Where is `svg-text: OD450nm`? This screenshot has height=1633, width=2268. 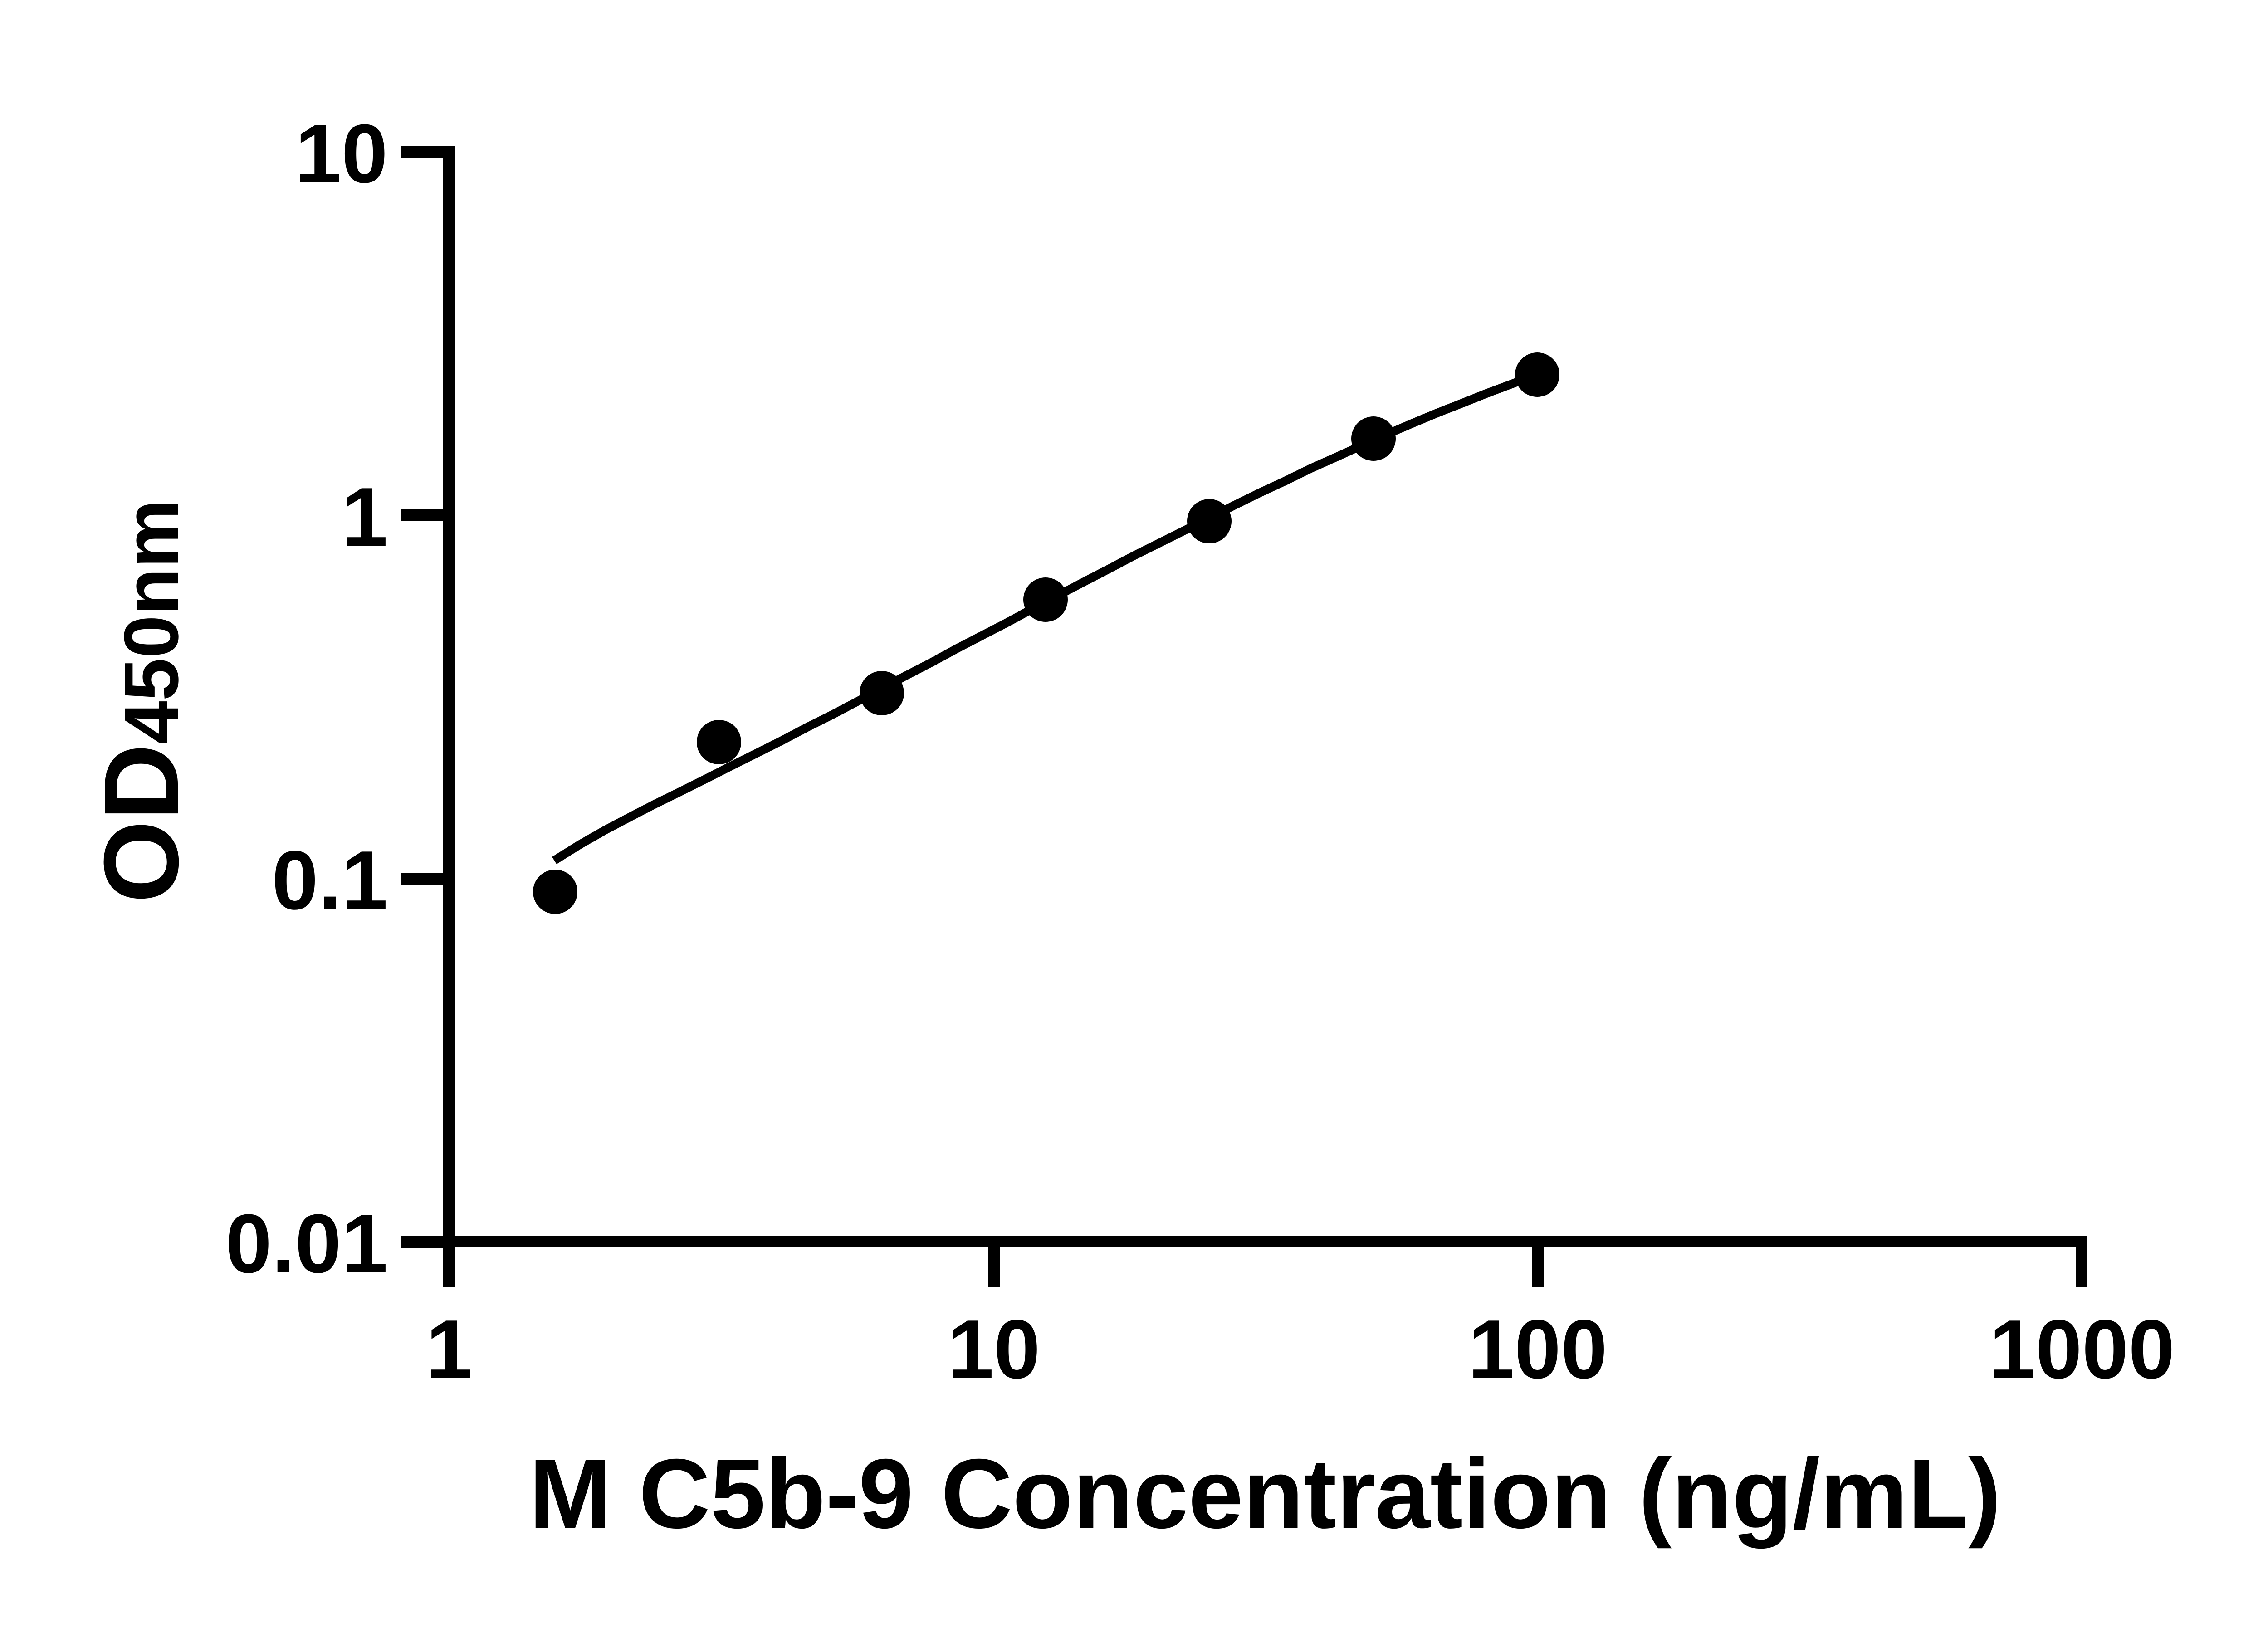
svg-text: OD450nm is located at coordinates (141, 701).